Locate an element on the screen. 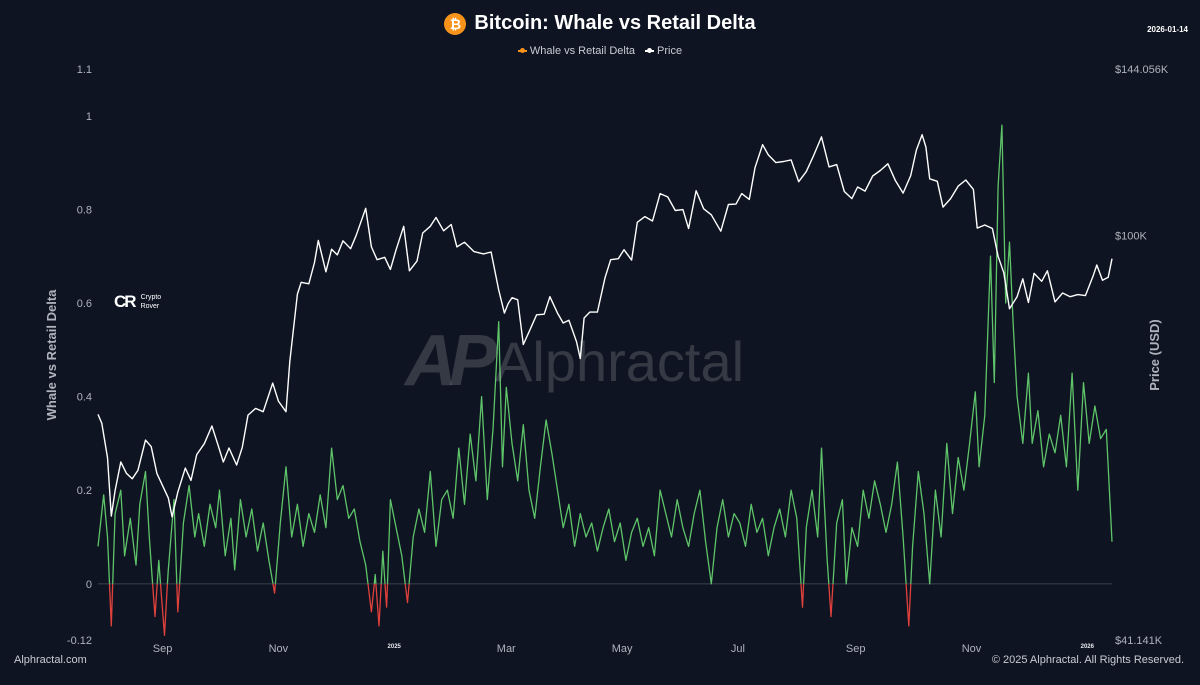 Image resolution: width=1200 pixels, height=685 pixels. legend-label-delta: Whale vs Retail Delta is located at coordinates (582, 51).